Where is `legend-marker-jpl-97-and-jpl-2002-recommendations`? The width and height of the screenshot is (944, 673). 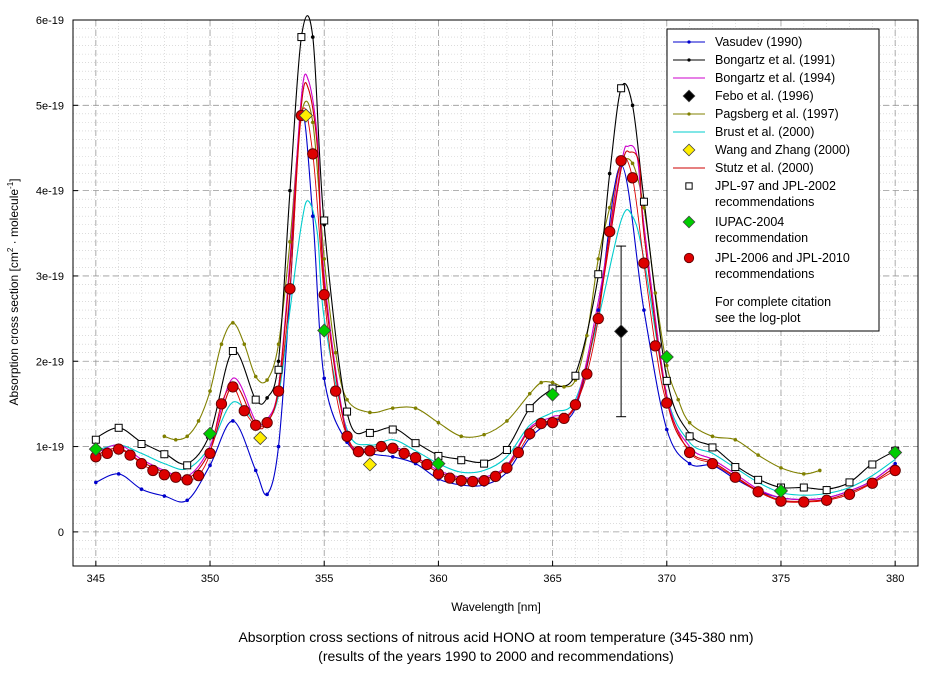
legend-marker-jpl-97-and-jpl-2002-recommendations is located at coordinates (689, 186).